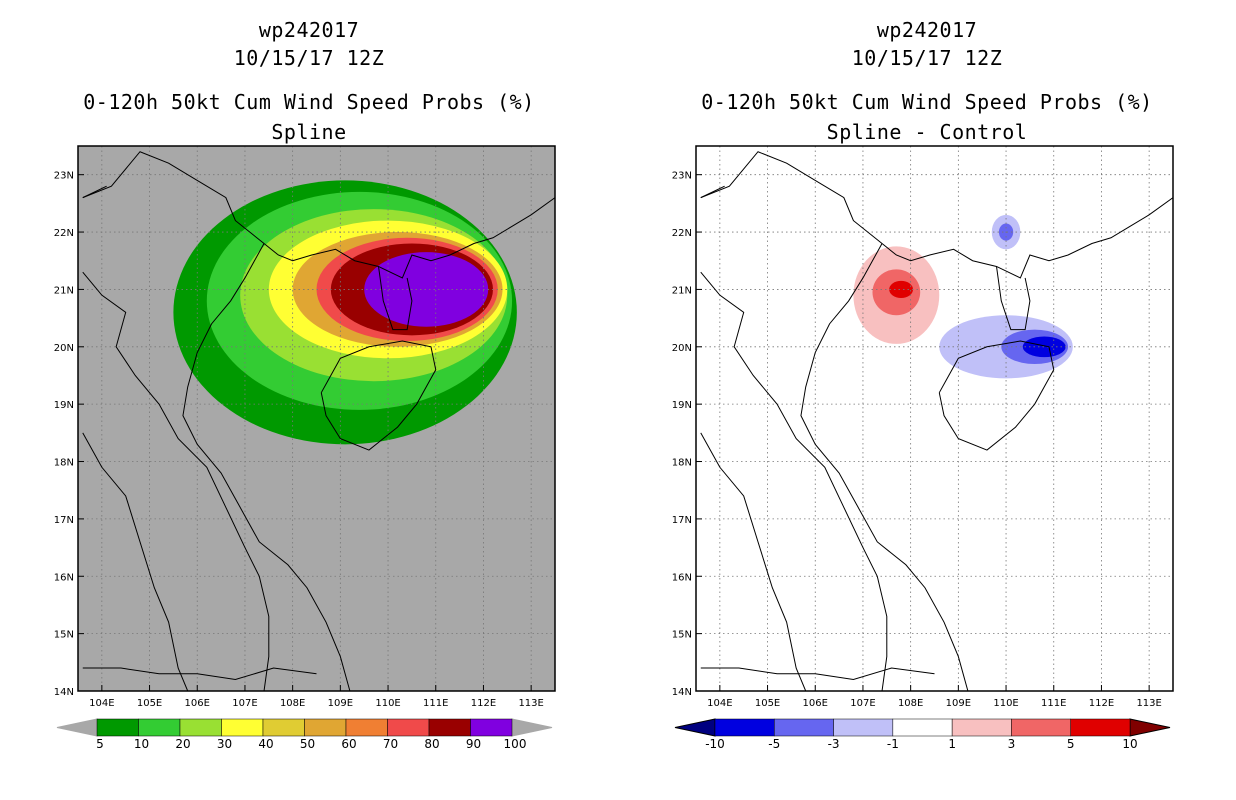  I want to click on colorbar-label: 40, so click(265, 744).